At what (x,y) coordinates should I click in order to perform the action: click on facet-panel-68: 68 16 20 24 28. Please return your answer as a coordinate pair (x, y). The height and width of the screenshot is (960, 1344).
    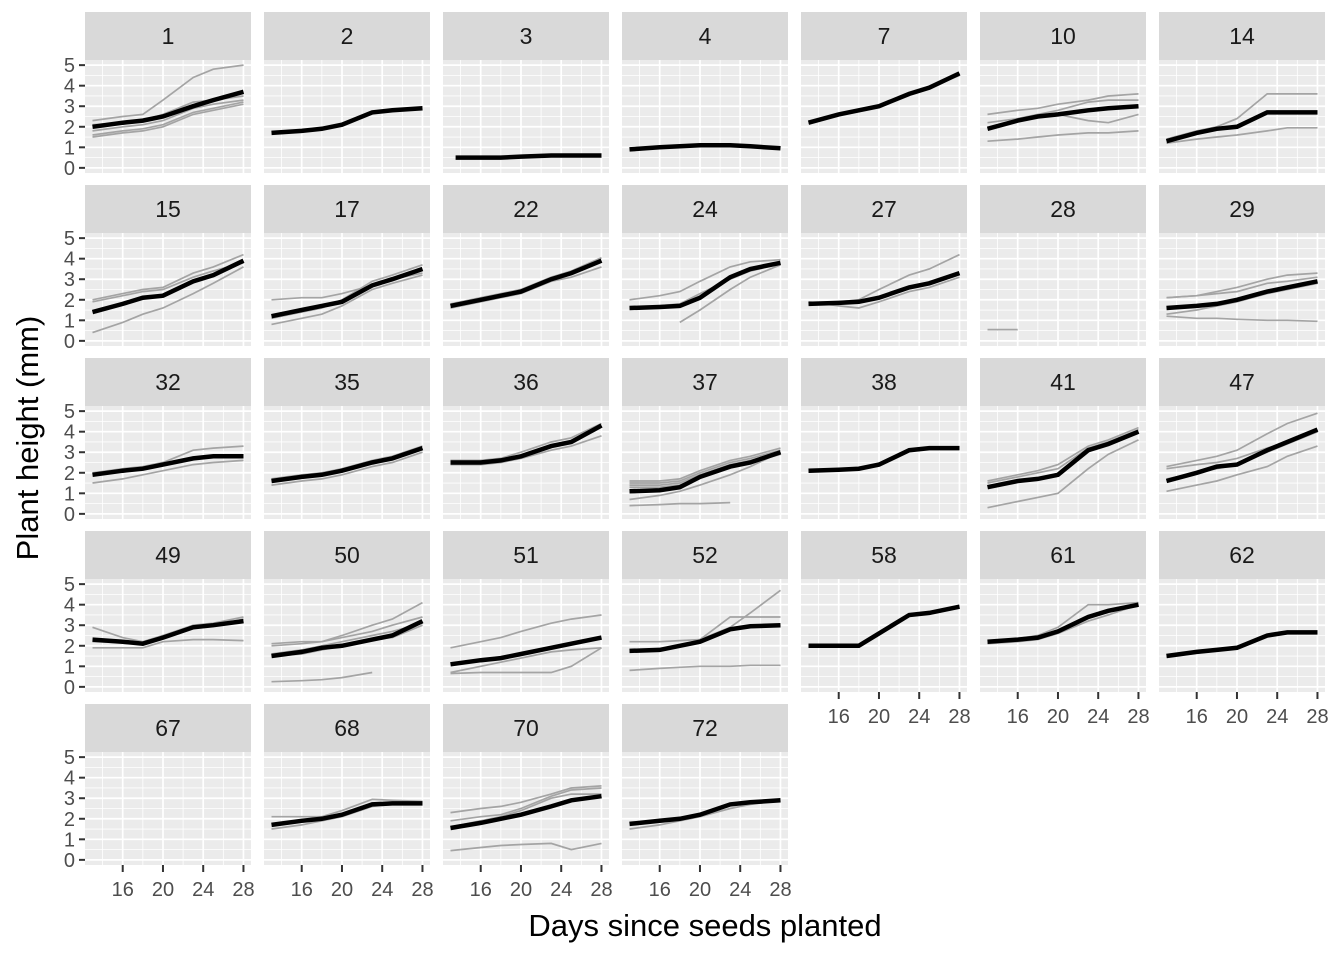
    Looking at the image, I should click on (349, 802).